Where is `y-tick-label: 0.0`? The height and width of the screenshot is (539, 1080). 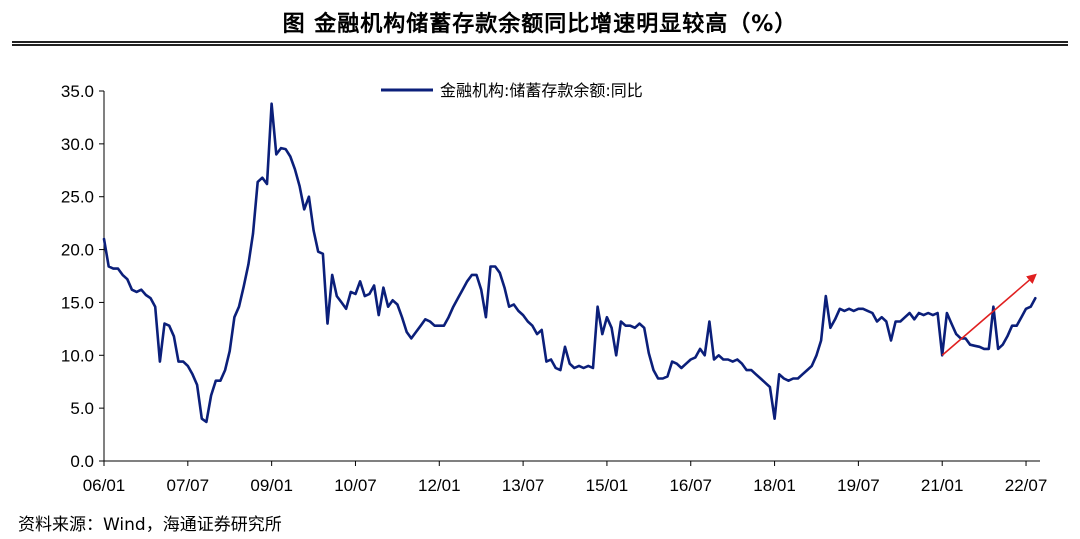 y-tick-label: 0.0 is located at coordinates (82, 461).